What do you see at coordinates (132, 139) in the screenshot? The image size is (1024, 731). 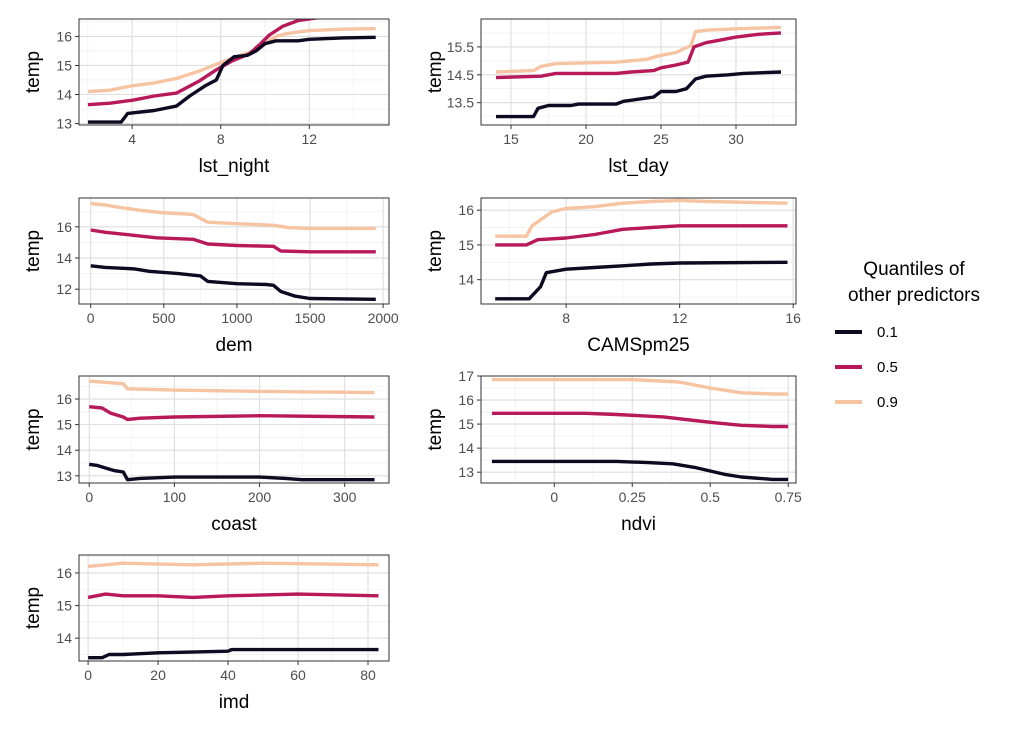 I see `x-tick-label: 4` at bounding box center [132, 139].